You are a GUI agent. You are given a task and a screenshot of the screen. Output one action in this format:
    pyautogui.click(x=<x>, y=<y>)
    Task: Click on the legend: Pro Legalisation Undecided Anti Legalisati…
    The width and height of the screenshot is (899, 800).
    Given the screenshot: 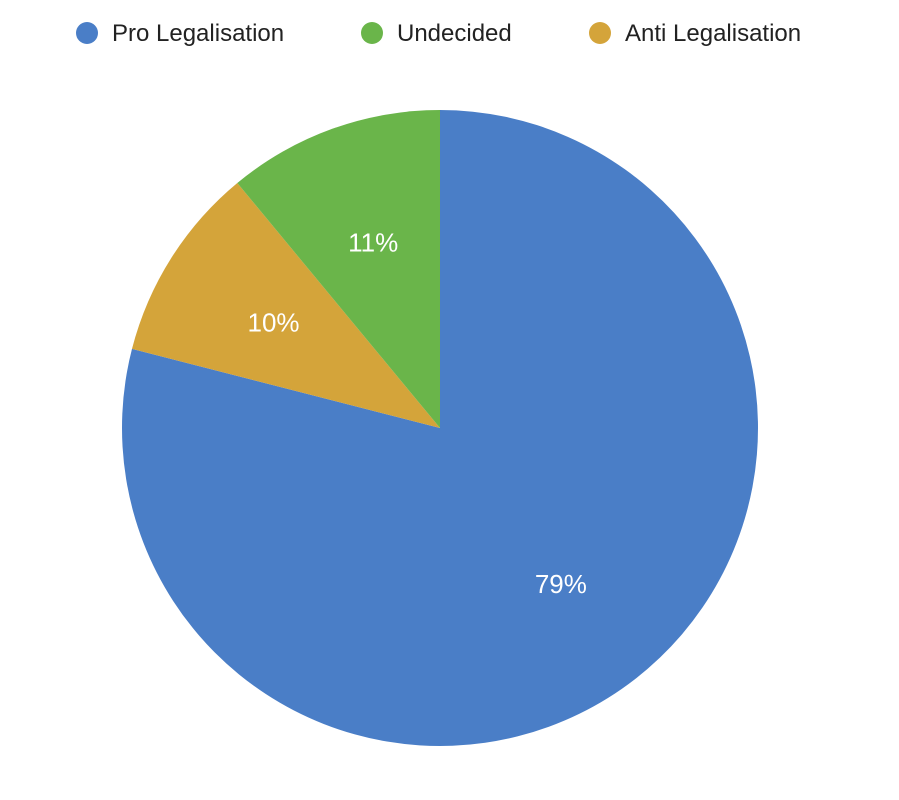 What is the action you would take?
    pyautogui.click(x=438, y=33)
    